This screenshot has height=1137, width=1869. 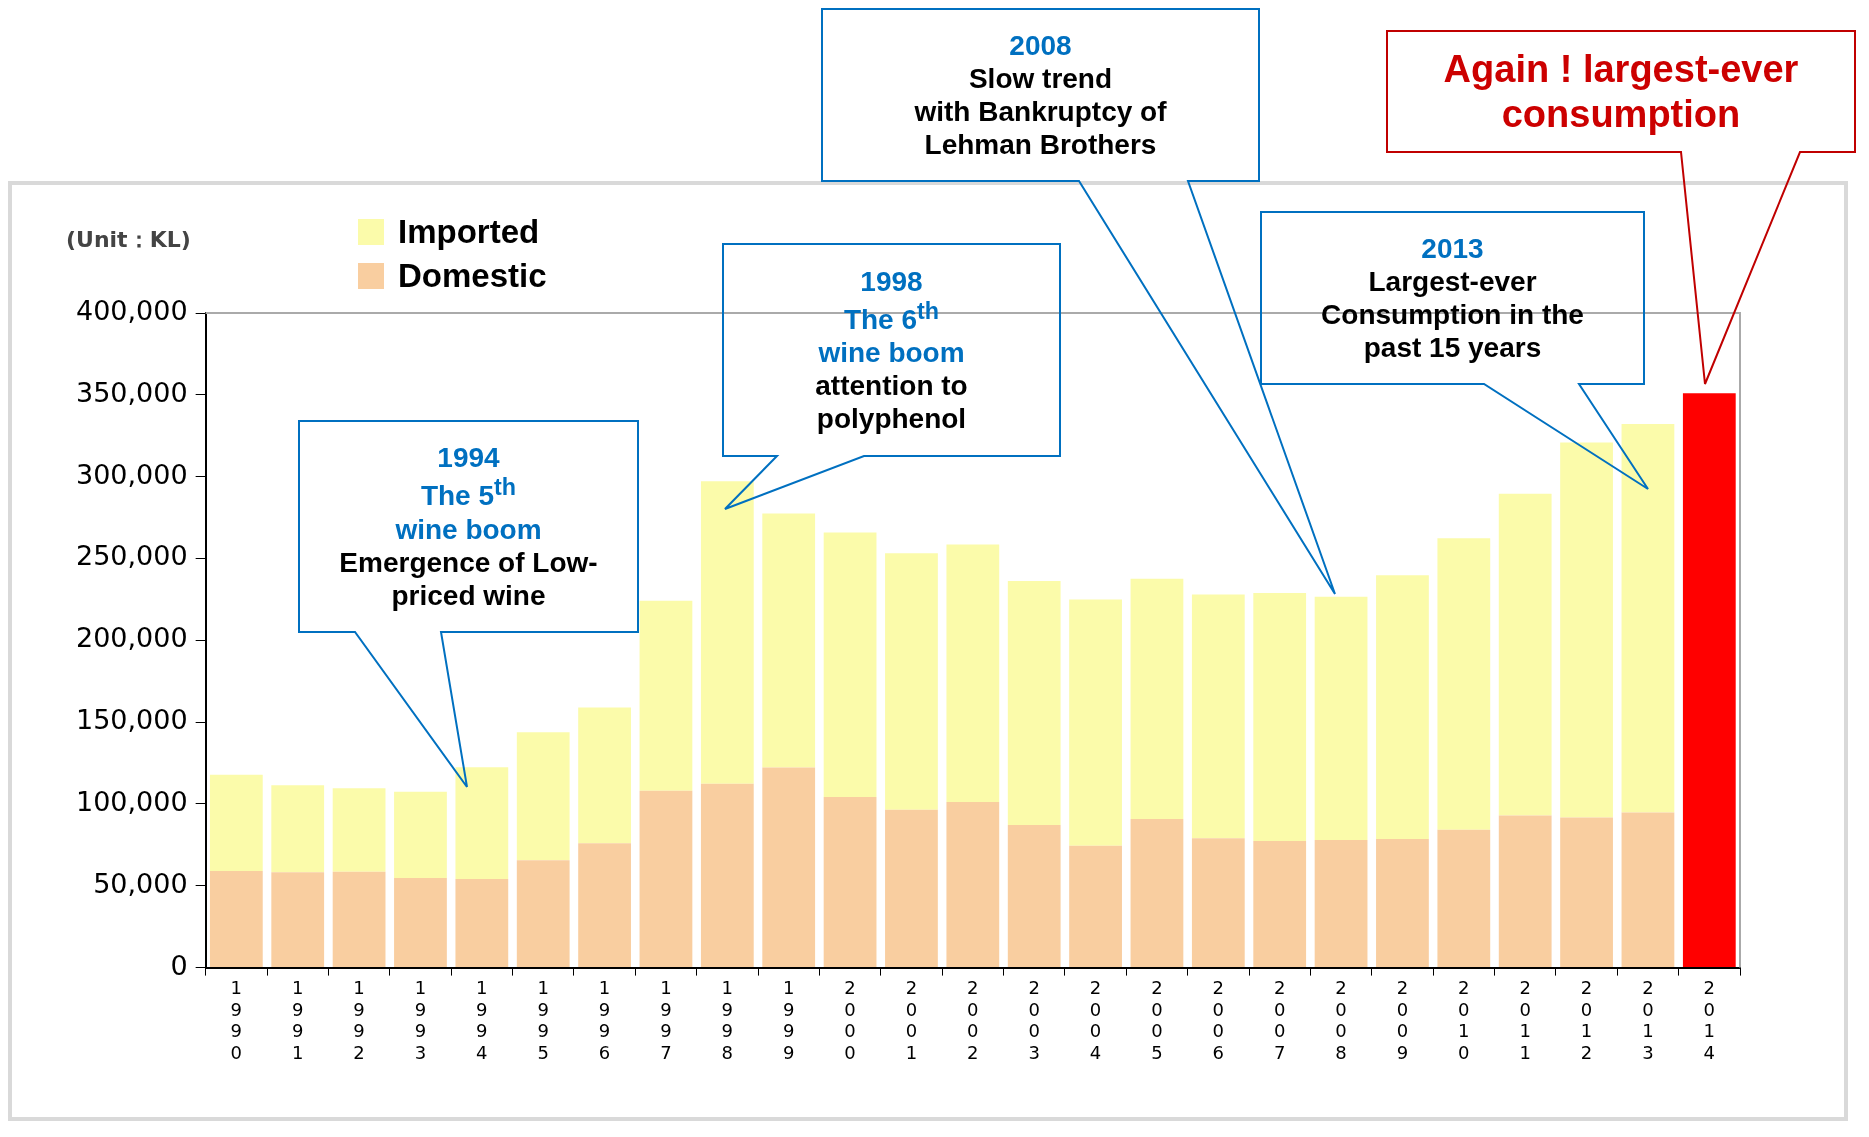 What do you see at coordinates (132, 720) in the screenshot?
I see `y-tick-label: 150,000` at bounding box center [132, 720].